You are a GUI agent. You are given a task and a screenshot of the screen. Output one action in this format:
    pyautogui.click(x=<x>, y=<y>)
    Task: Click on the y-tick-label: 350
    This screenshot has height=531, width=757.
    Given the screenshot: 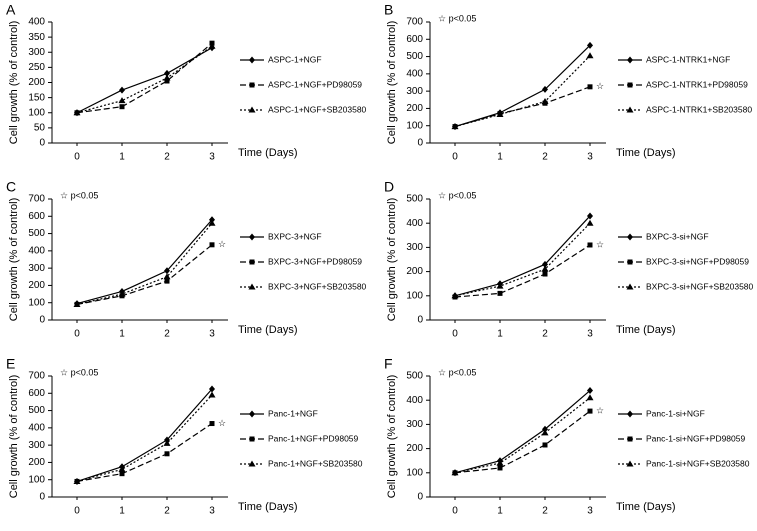 What is the action you would take?
    pyautogui.click(x=36, y=37)
    